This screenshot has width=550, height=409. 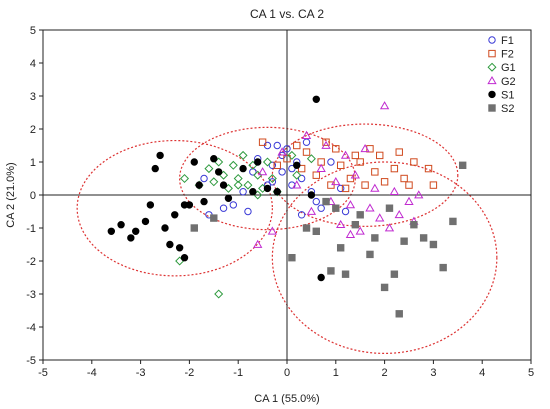 I want to click on legend-item-g1: G1, so click(x=501, y=68).